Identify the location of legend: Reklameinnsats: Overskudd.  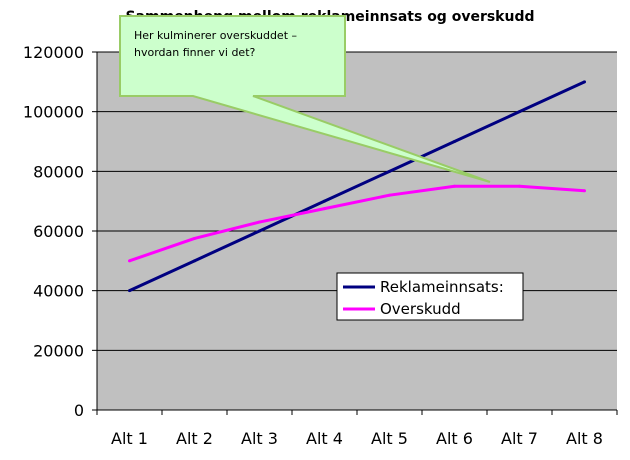
(430, 296).